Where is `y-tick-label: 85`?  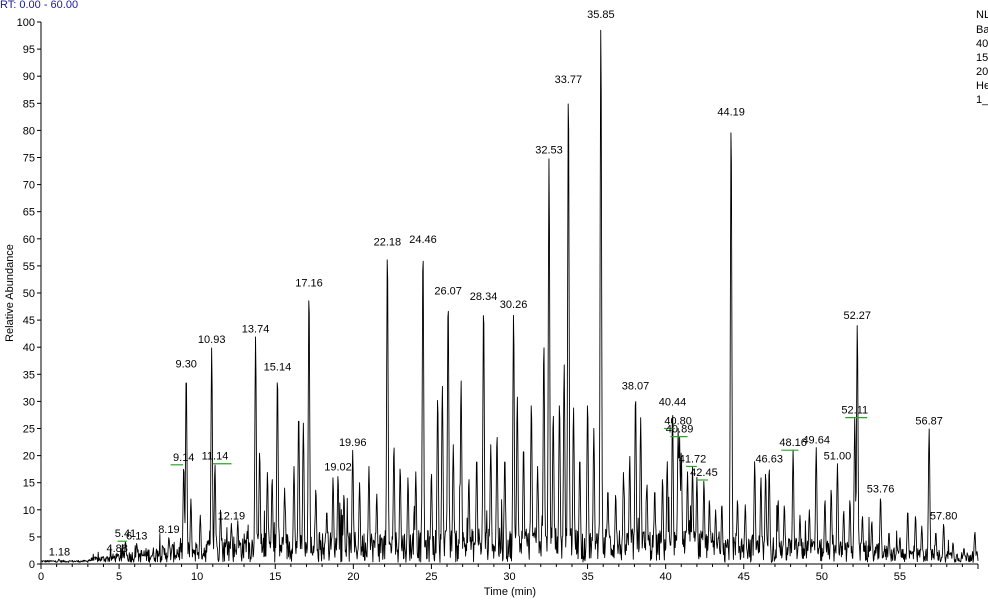
y-tick-label: 85 is located at coordinates (29, 104).